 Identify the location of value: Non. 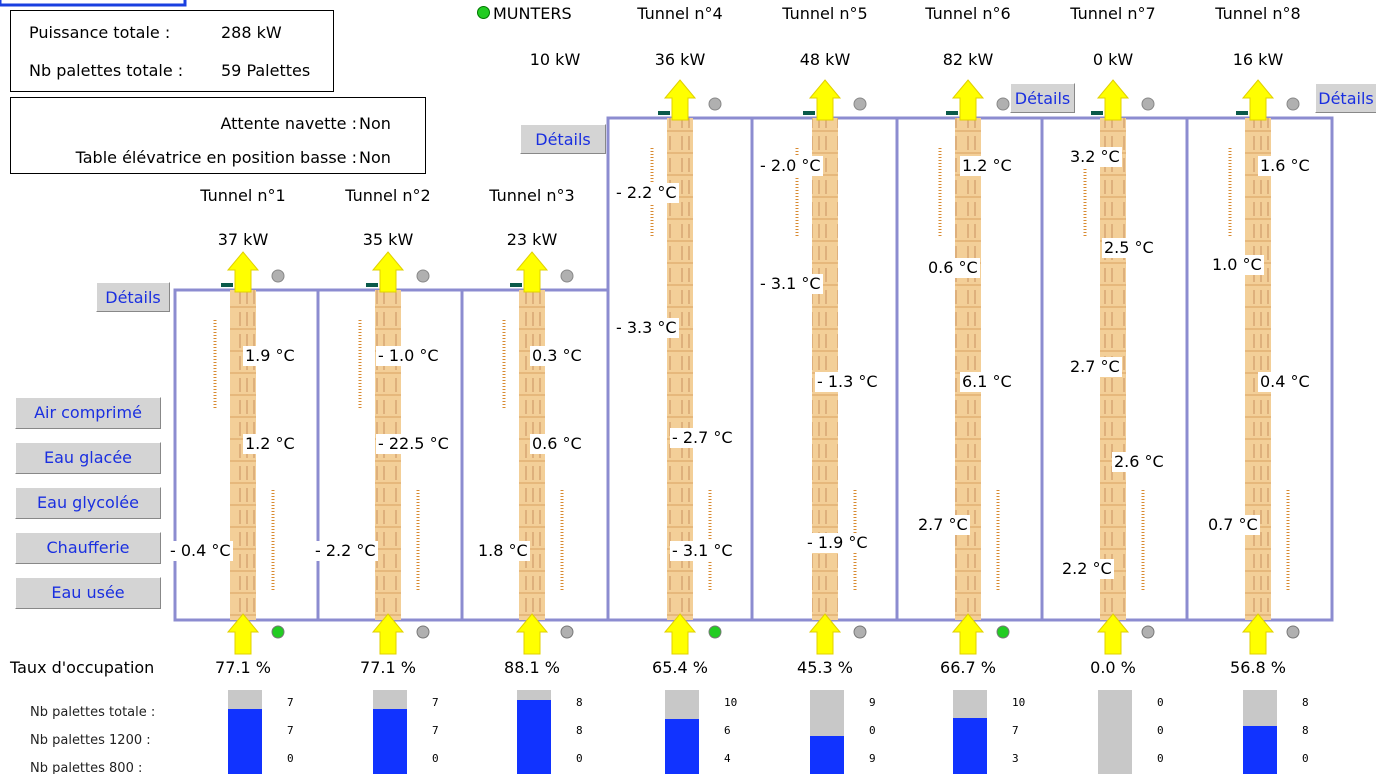
(375, 123).